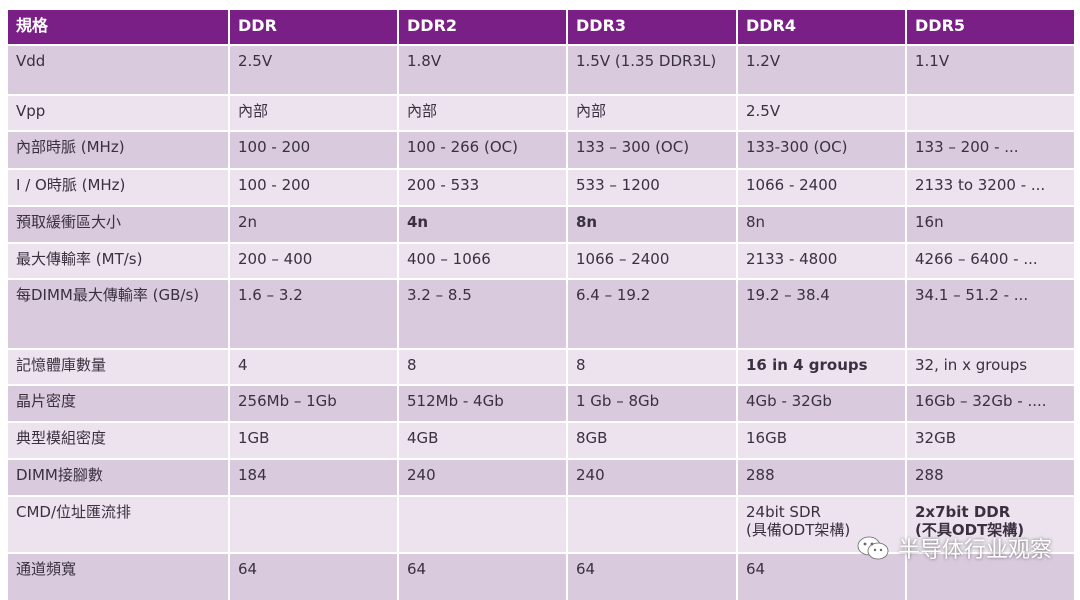 This screenshot has height=600, width=1080. Describe the element at coordinates (821, 367) in the screenshot. I see `table-cell: 16 in 4 groups` at that location.